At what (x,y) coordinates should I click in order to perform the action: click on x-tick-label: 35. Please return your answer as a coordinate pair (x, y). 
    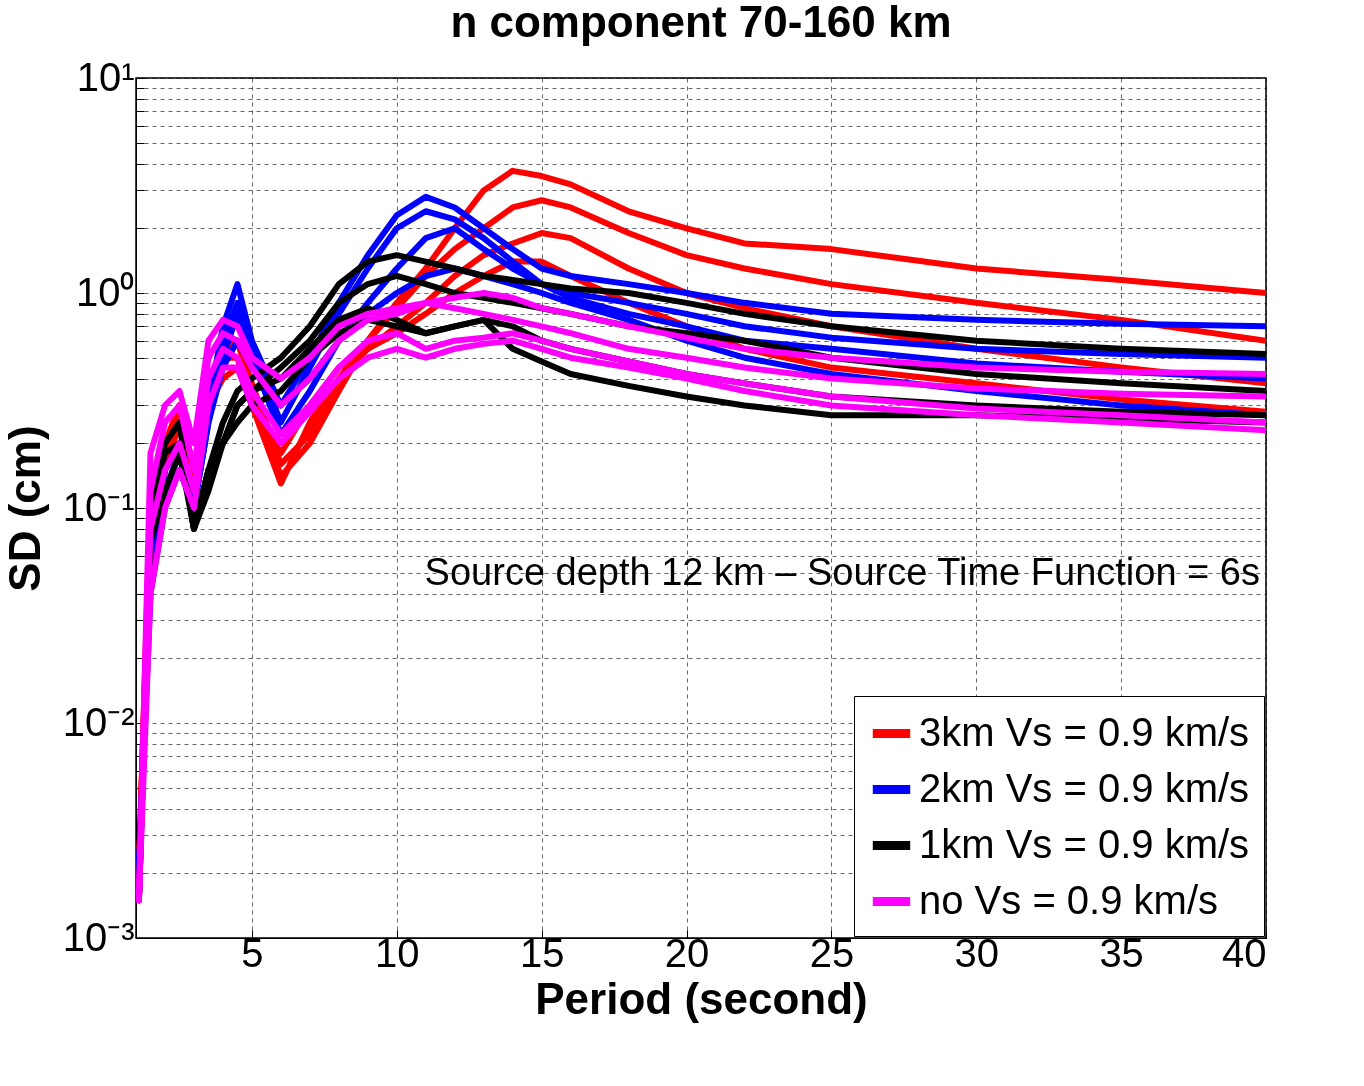
    Looking at the image, I should click on (1121, 952).